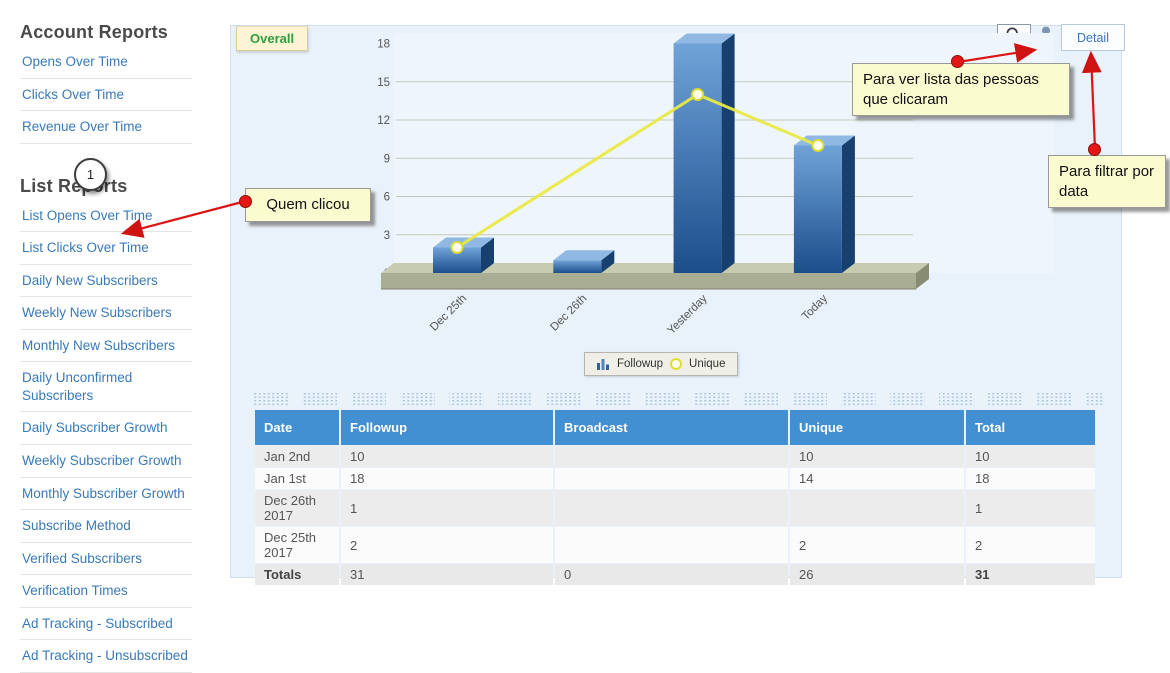  Describe the element at coordinates (707, 364) in the screenshot. I see `legend-unique-label: Unique` at that location.